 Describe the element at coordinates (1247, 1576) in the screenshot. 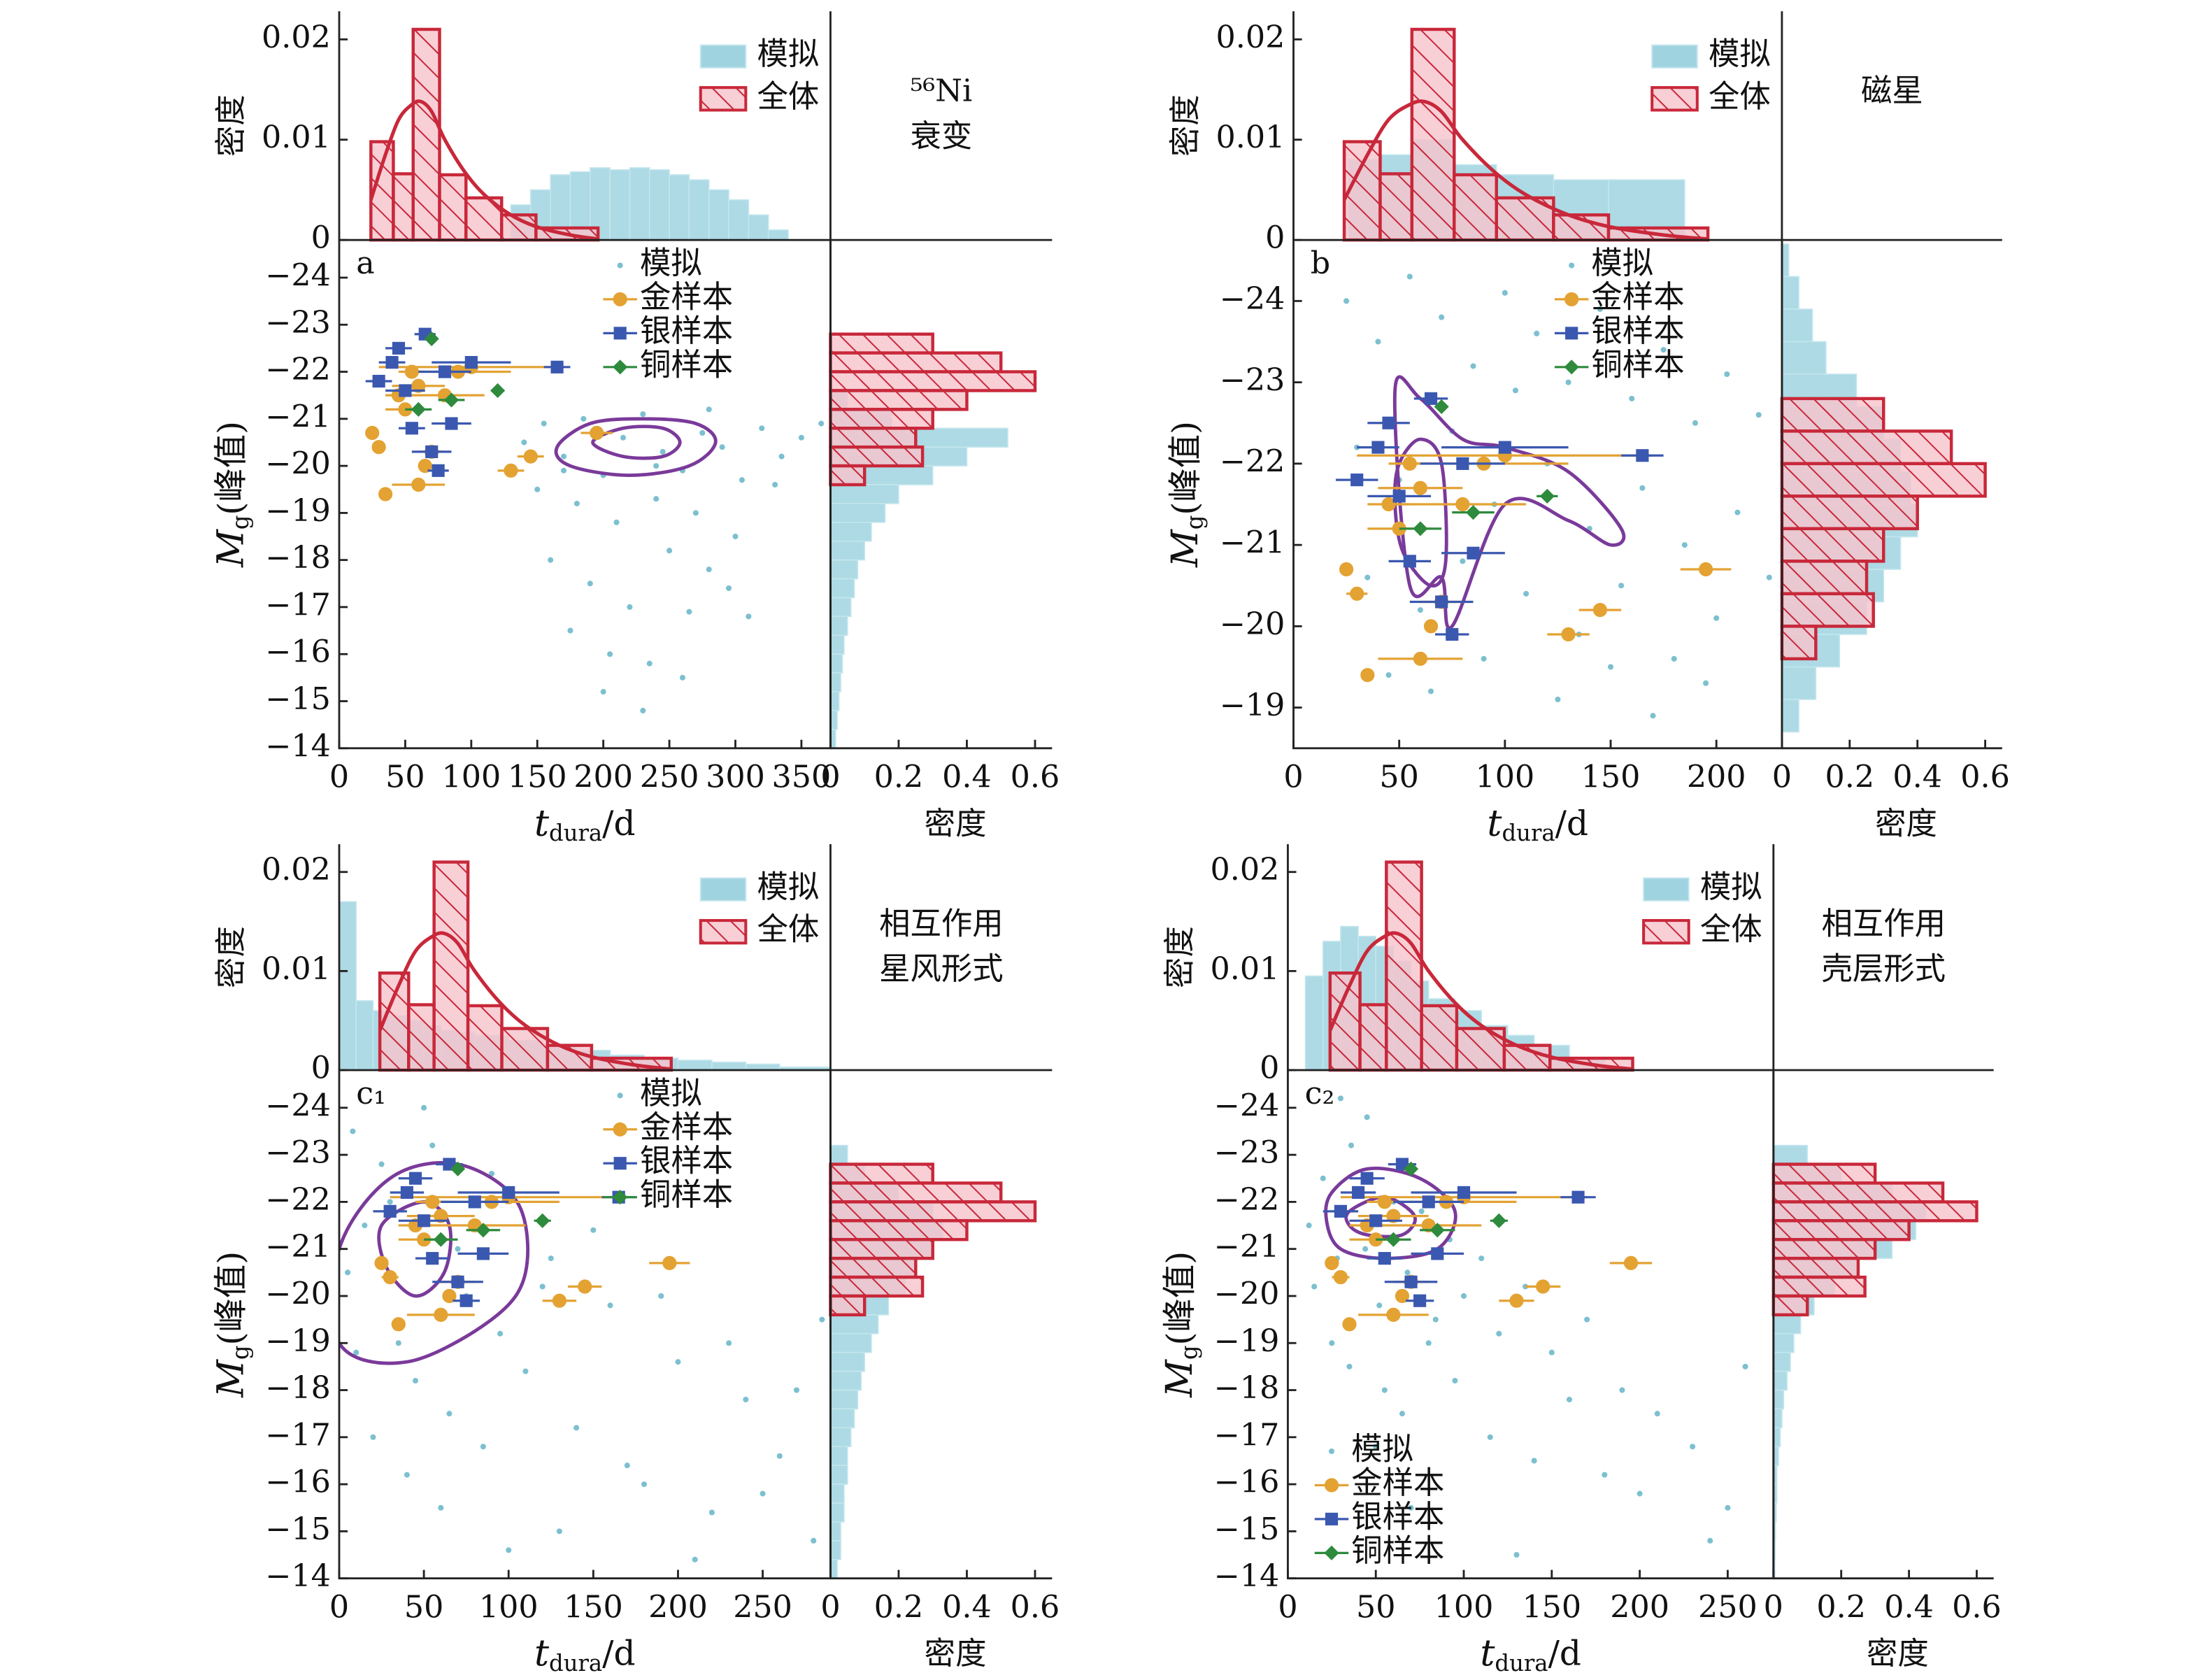

I see `y-tick-label: −14` at that location.